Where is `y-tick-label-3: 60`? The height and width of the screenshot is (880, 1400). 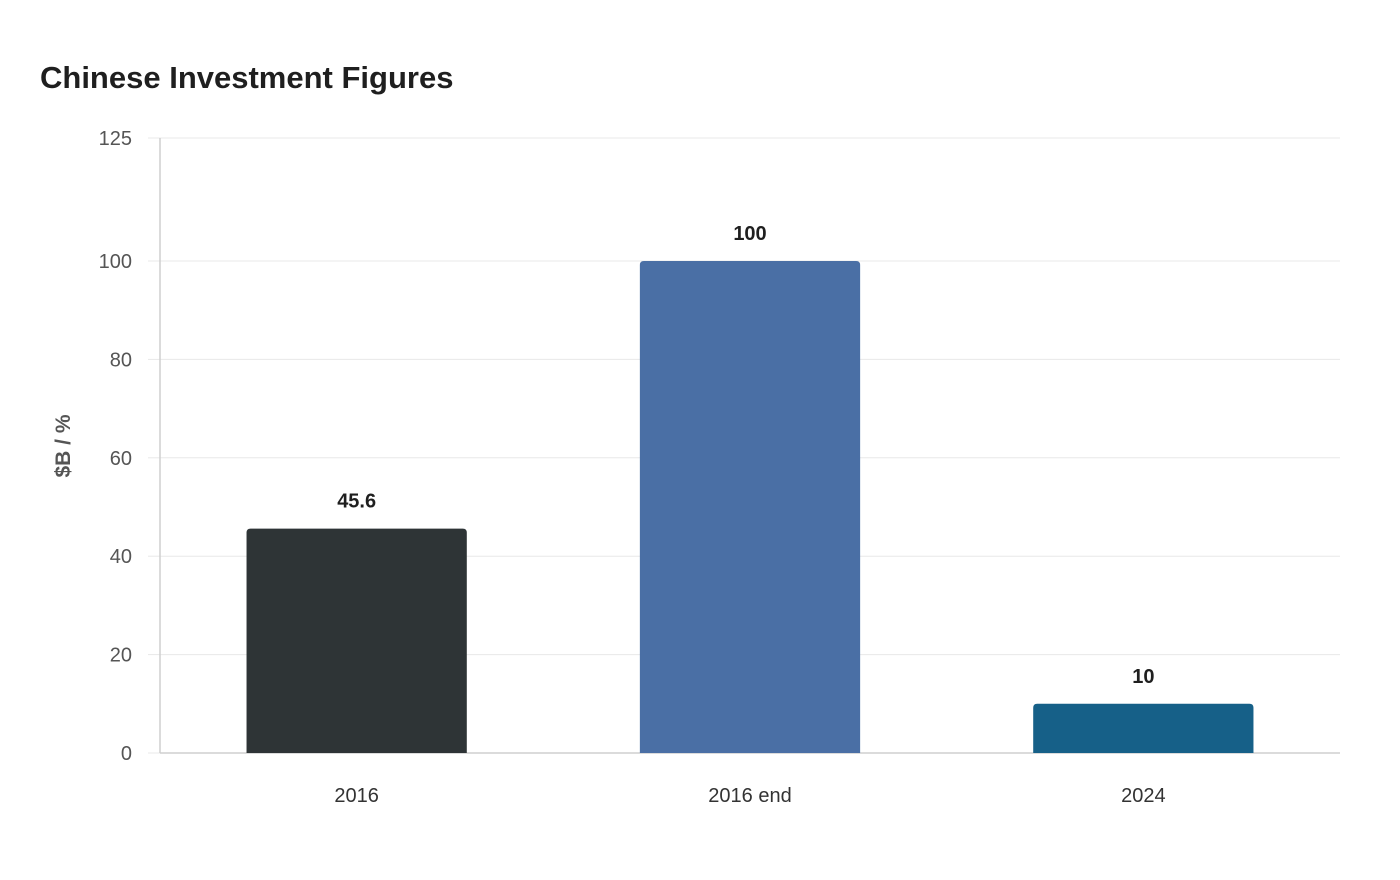 y-tick-label-3: 60 is located at coordinates (121, 459).